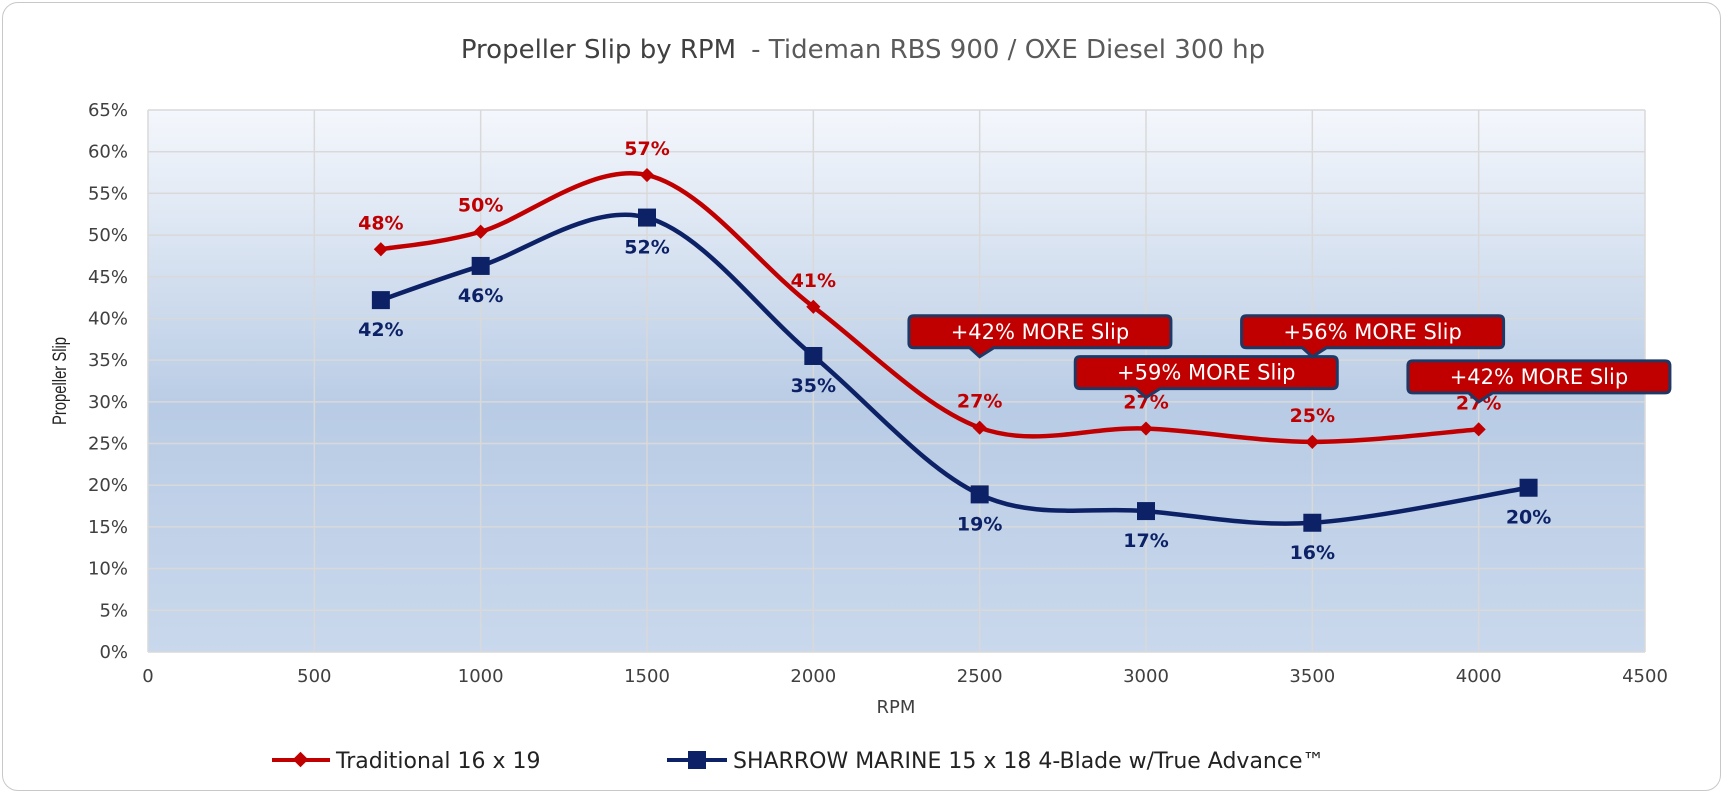 The height and width of the screenshot is (797, 1727). What do you see at coordinates (979, 524) in the screenshot?
I see `data-label: 19%` at bounding box center [979, 524].